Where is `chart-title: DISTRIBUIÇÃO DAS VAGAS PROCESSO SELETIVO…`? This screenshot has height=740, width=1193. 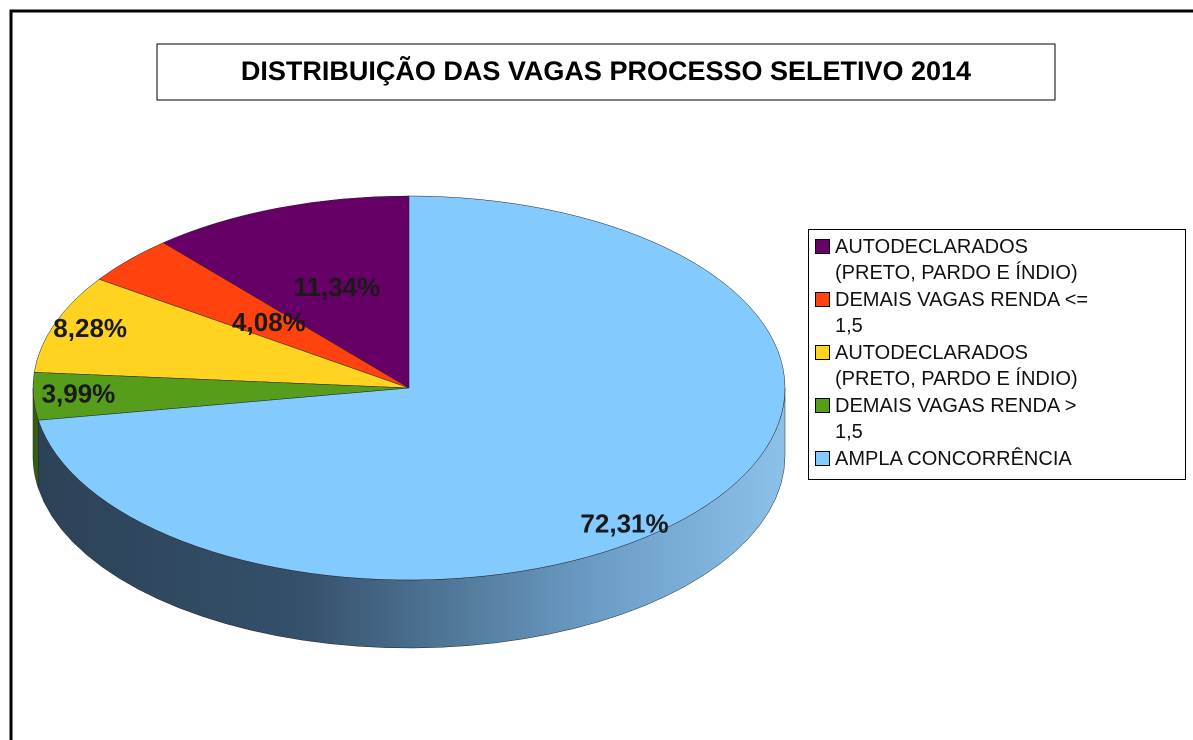 chart-title: DISTRIBUIÇÃO DAS VAGAS PROCESSO SELETIVO… is located at coordinates (606, 70).